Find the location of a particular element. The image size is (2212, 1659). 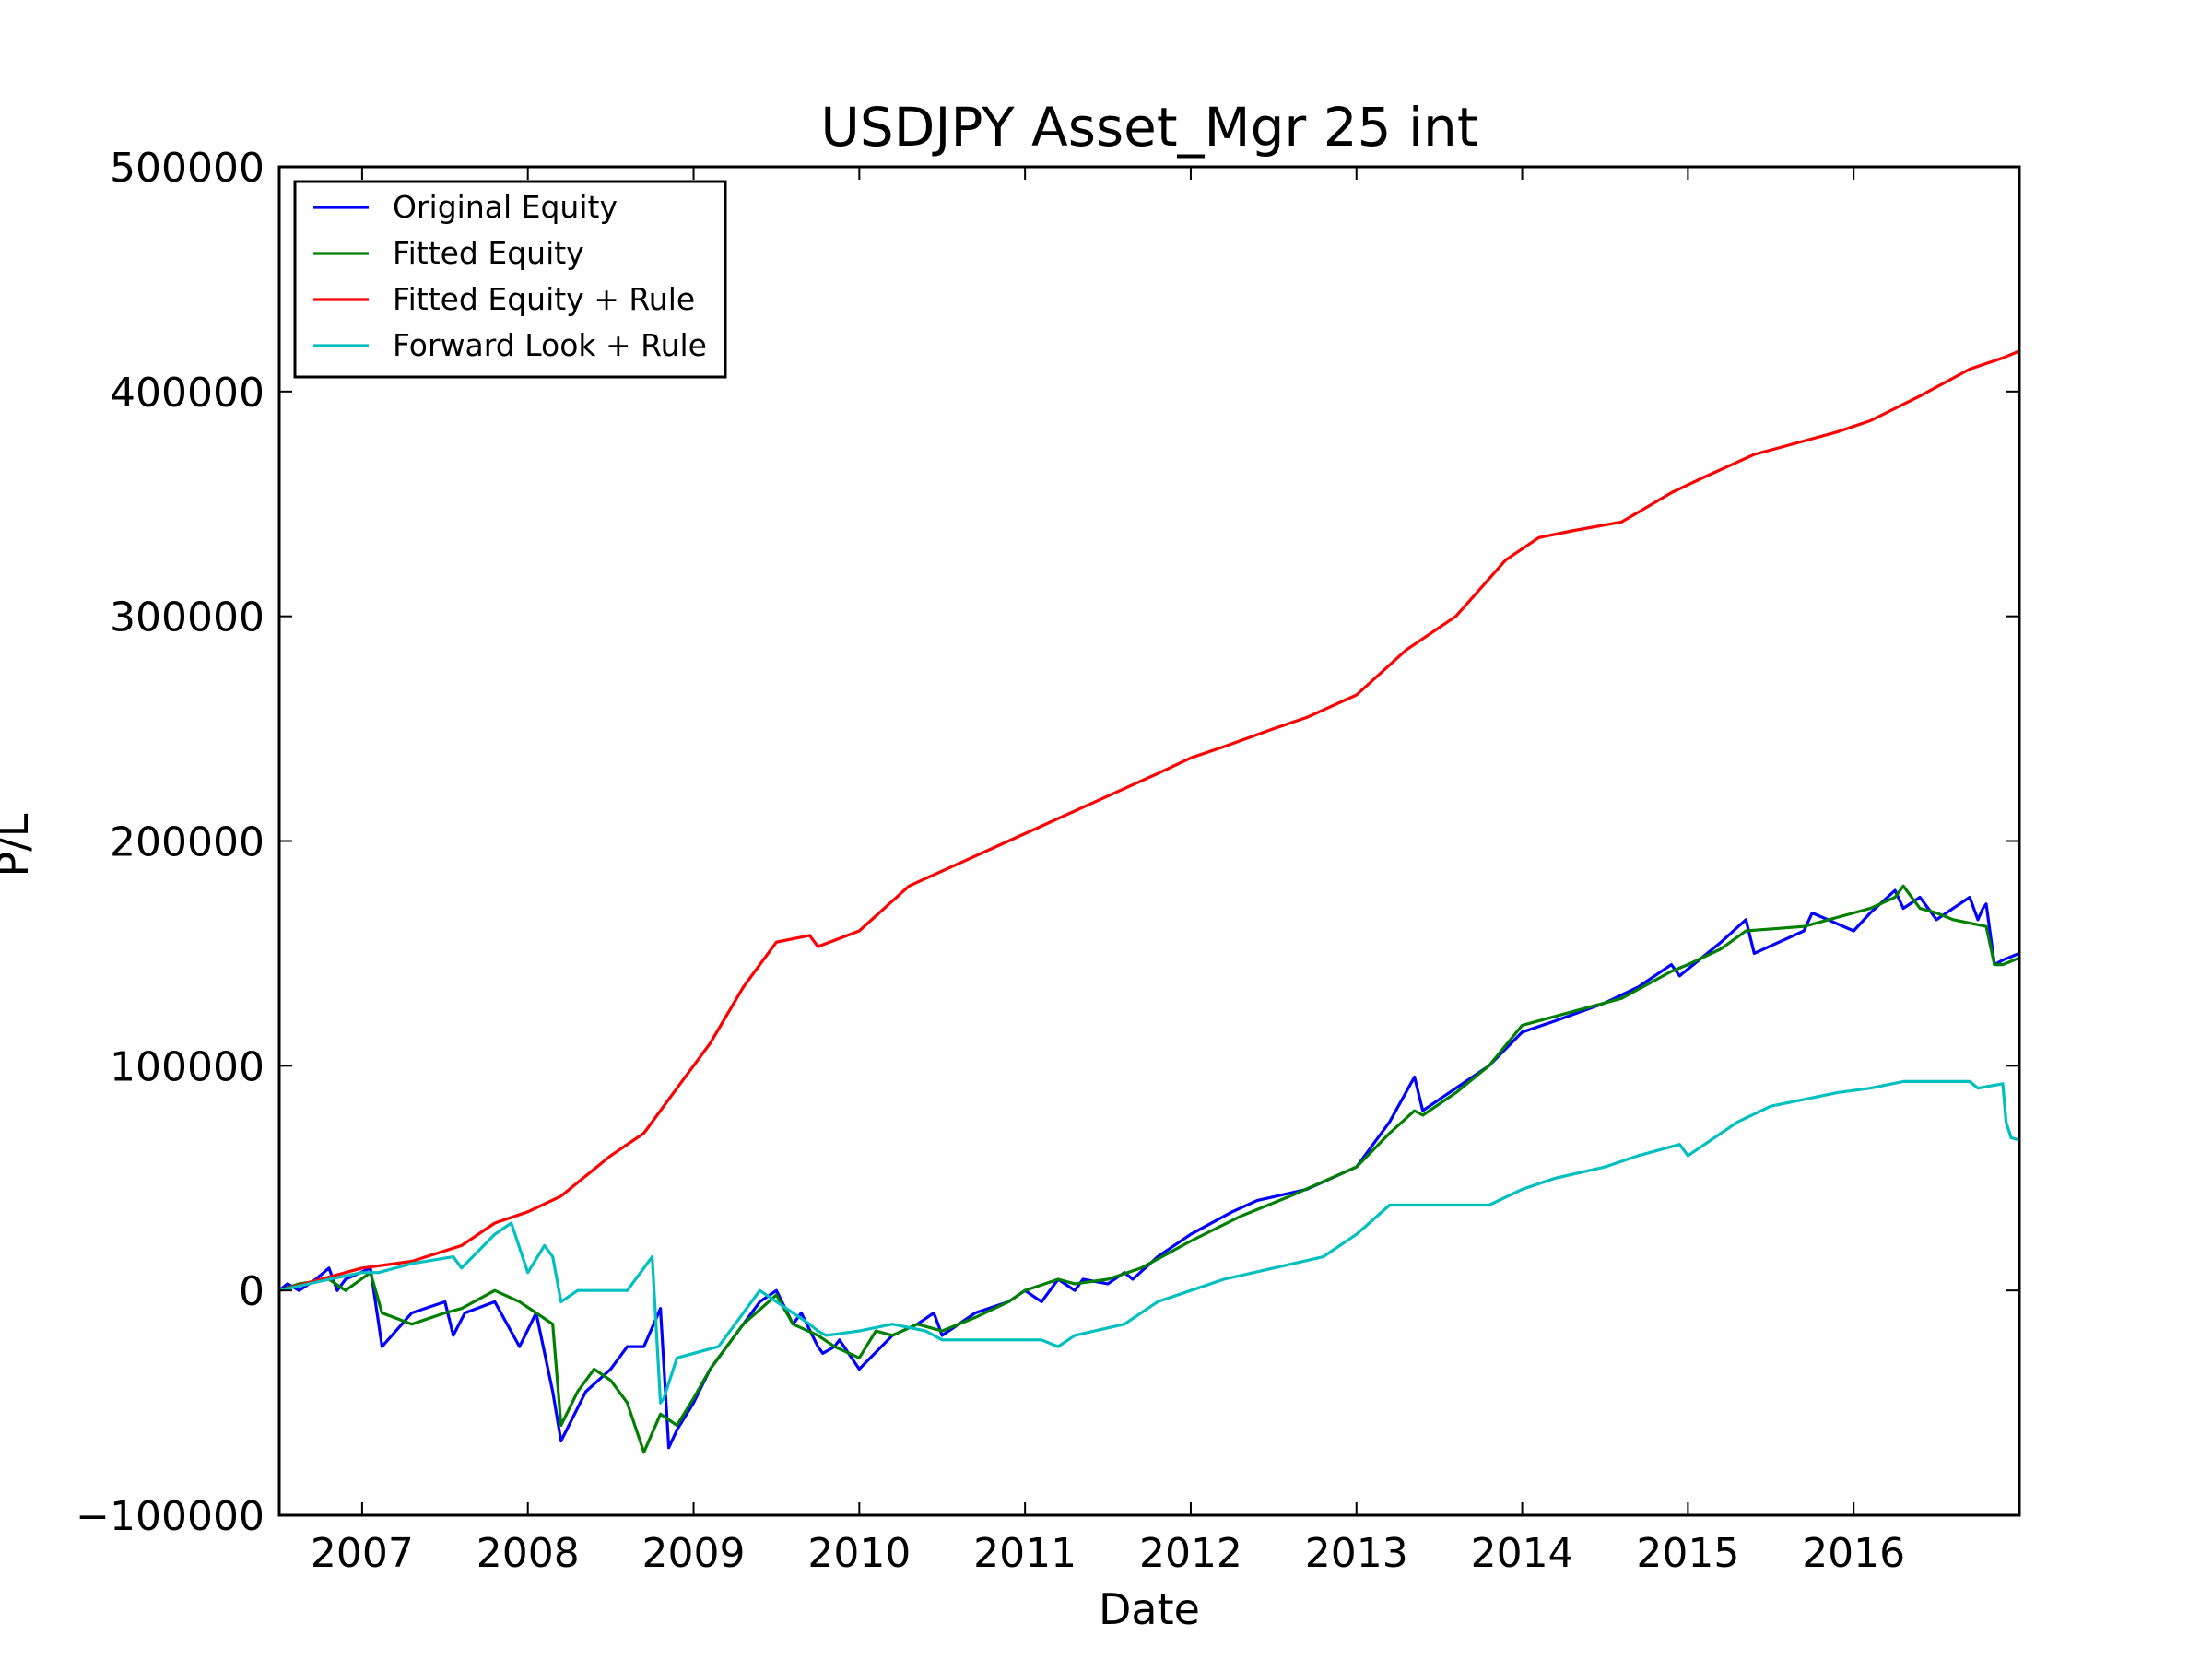

x-tick-label: 2010 is located at coordinates (859, 1553).